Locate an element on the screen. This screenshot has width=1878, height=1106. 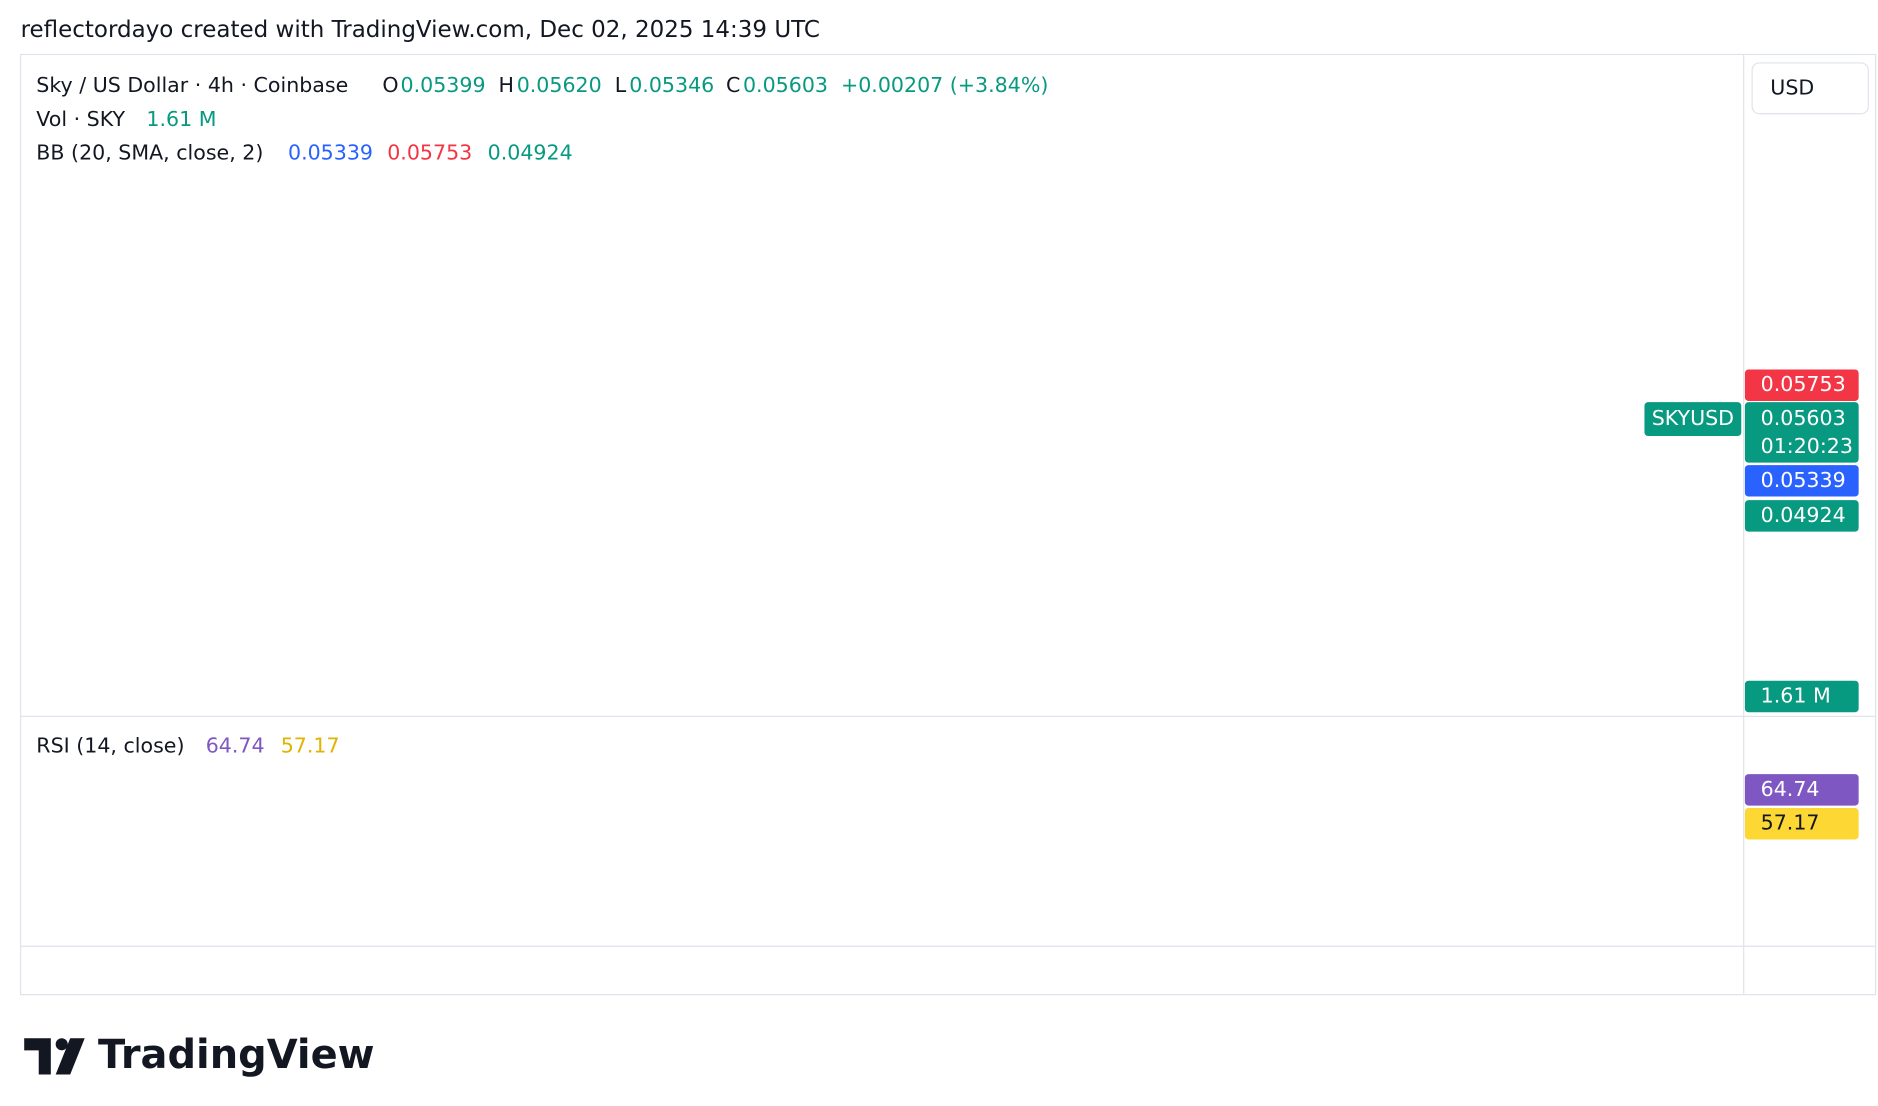
rsi-ma-badge-bg is located at coordinates (1801, 823).